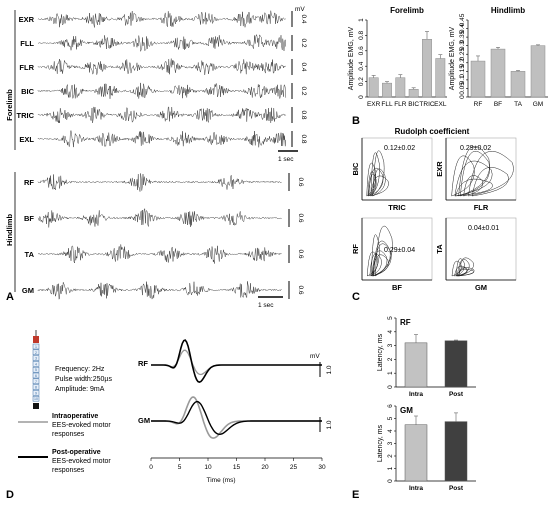  Describe the element at coordinates (144, 420) in the screenshot. I see `trace-label-gm: GM` at that location.